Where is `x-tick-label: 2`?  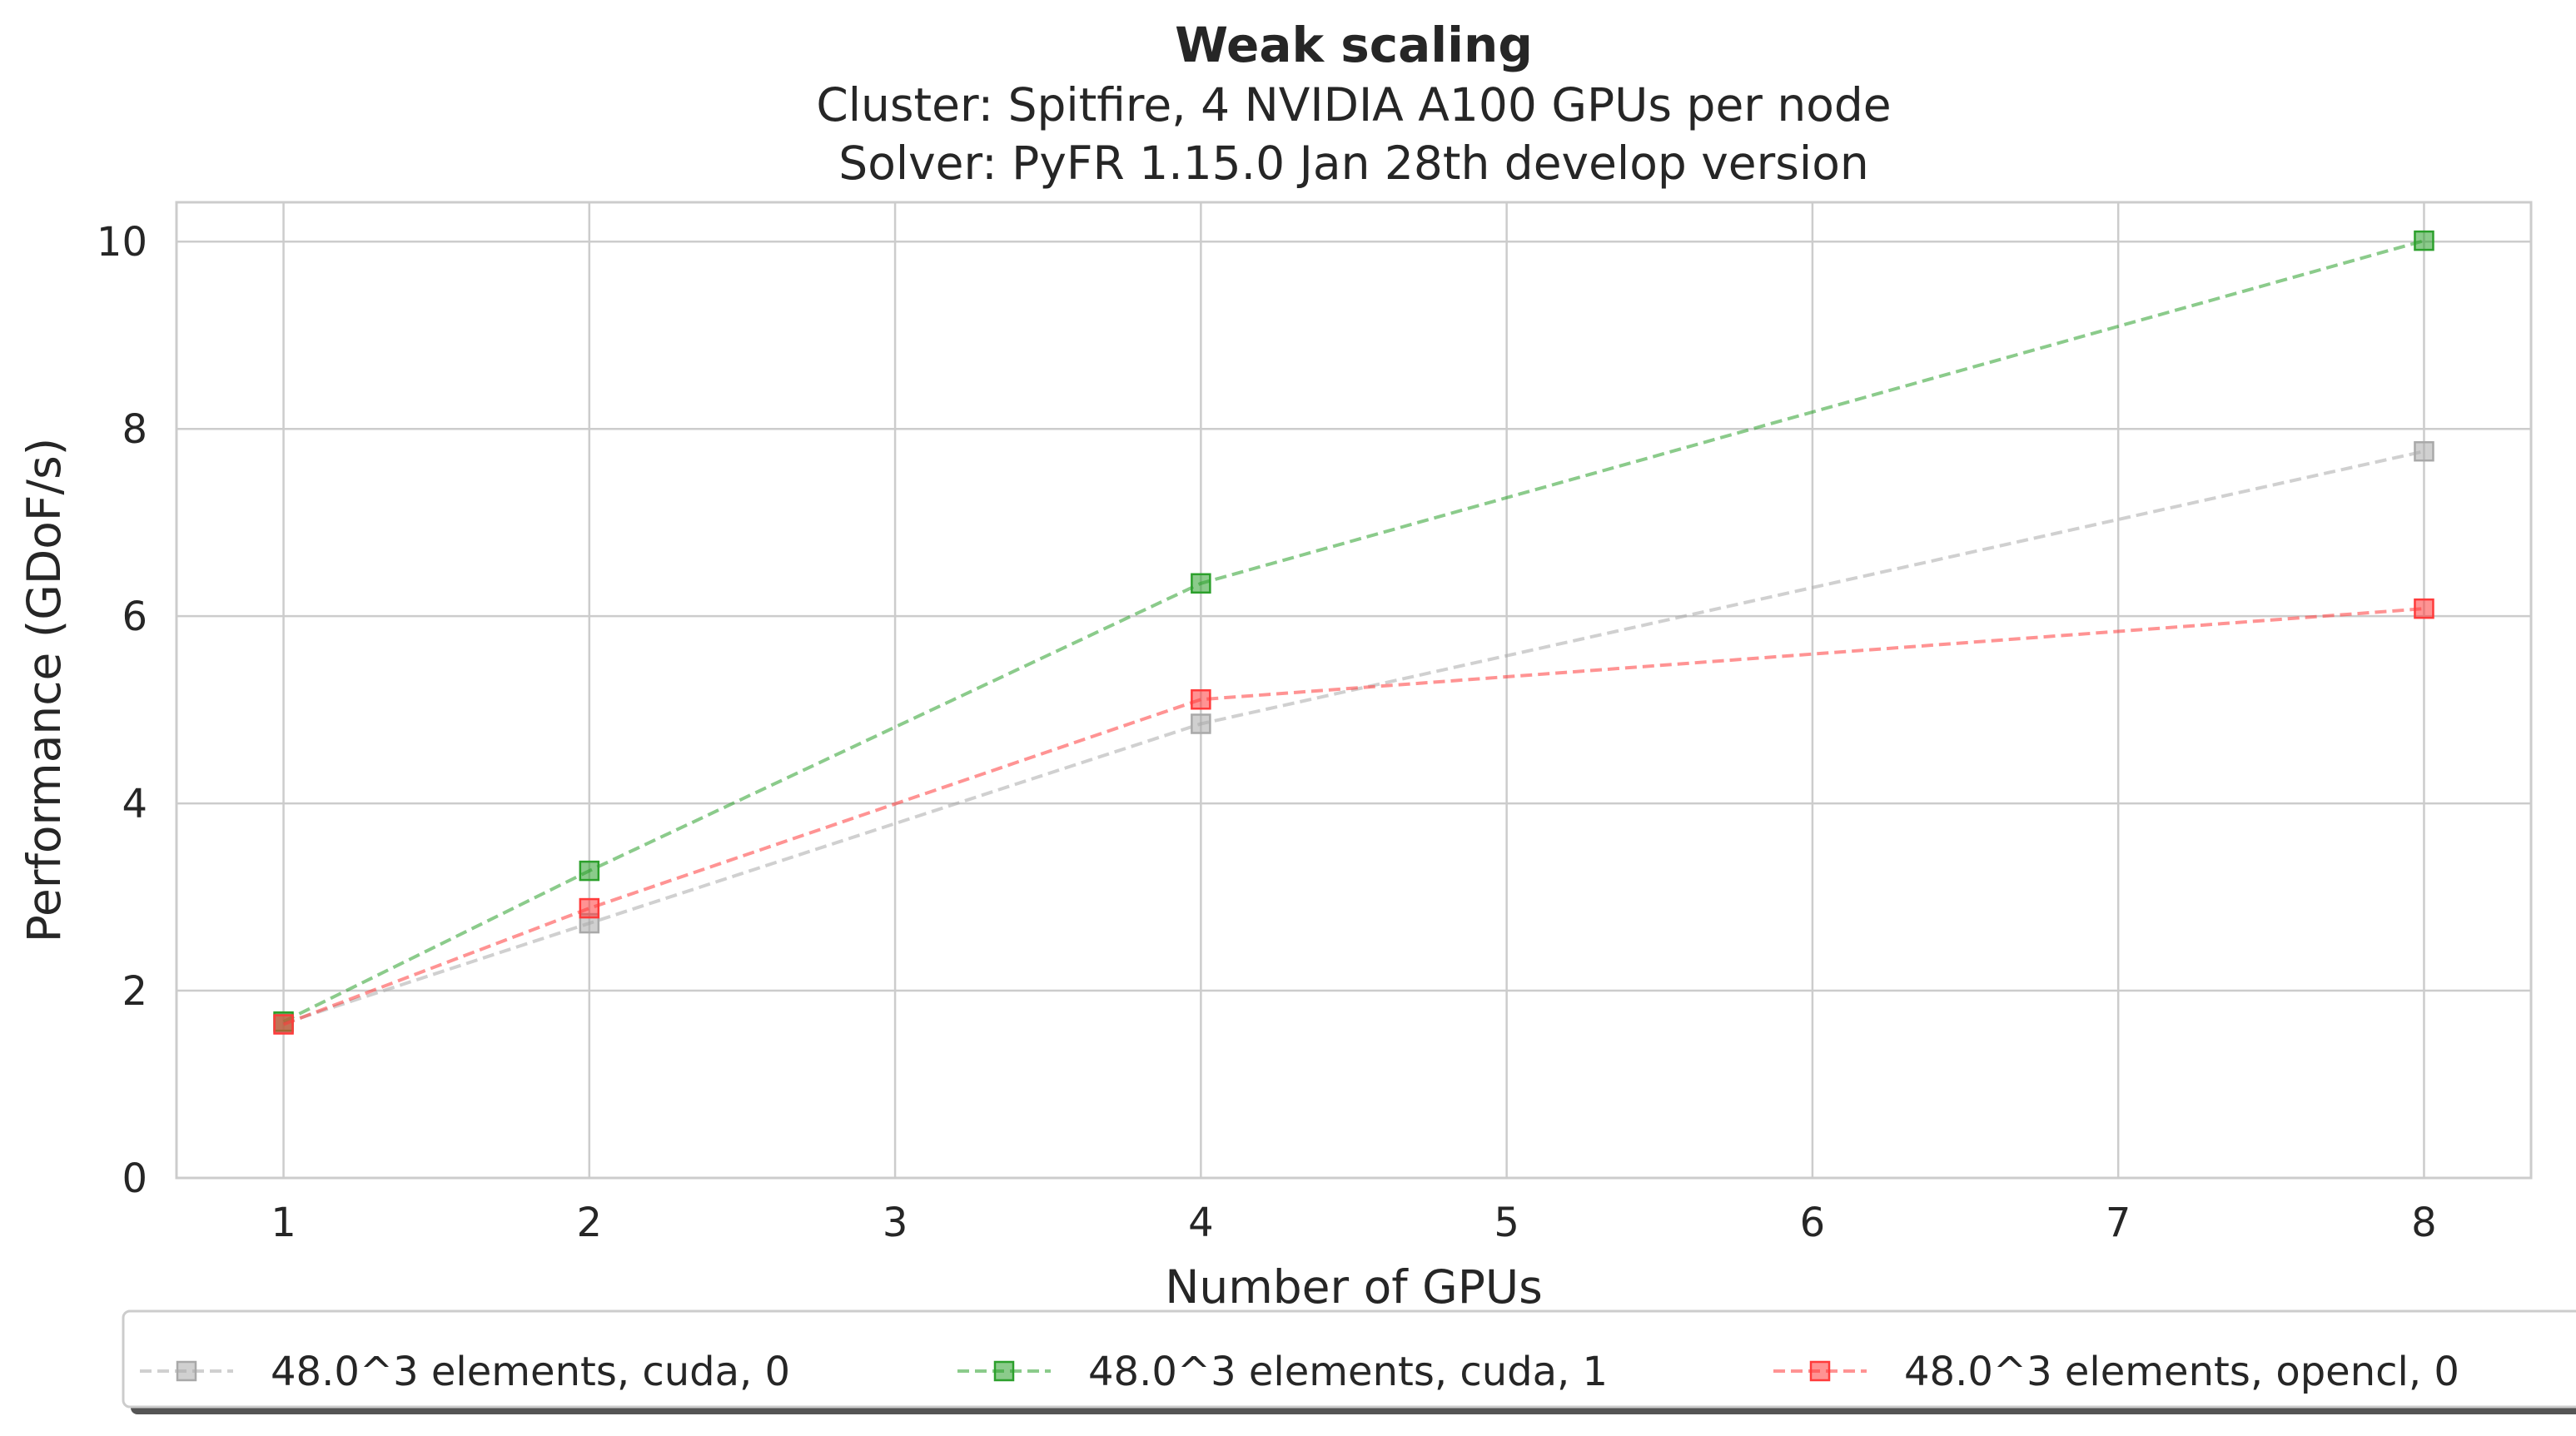
x-tick-label: 2 is located at coordinates (590, 1223).